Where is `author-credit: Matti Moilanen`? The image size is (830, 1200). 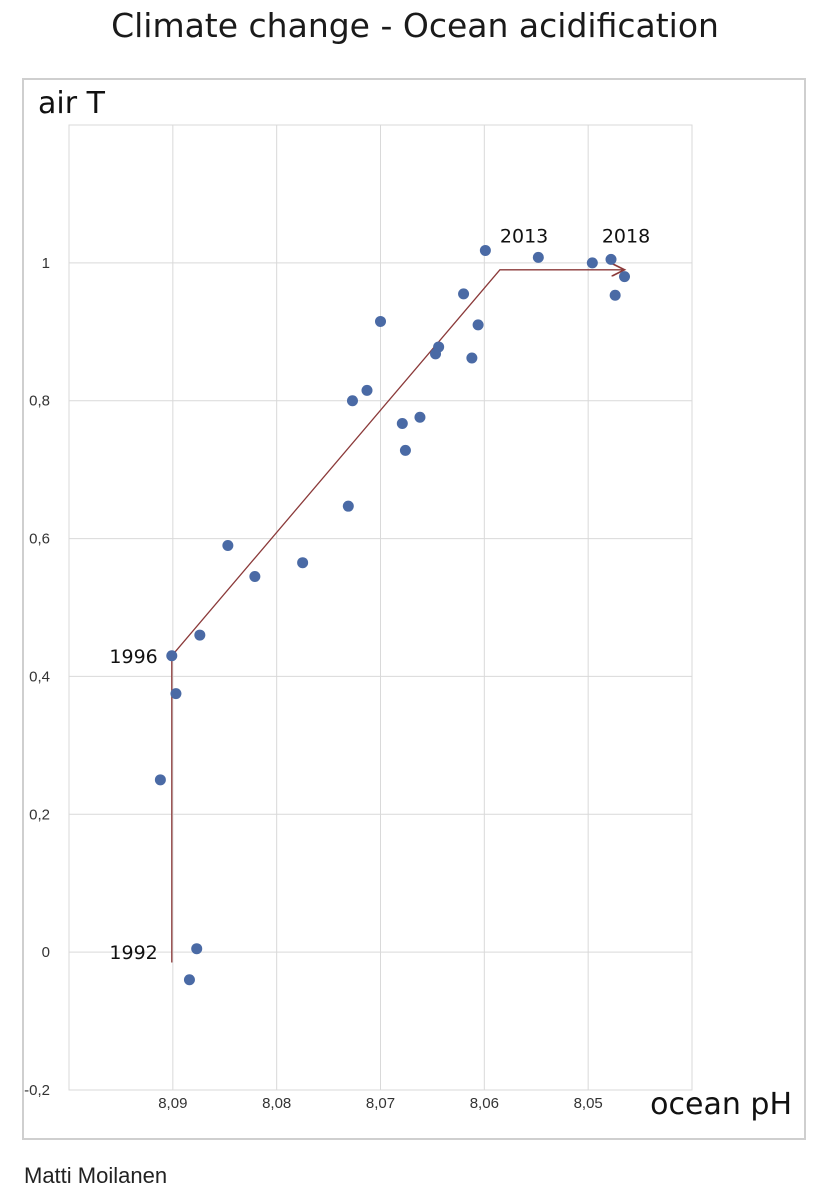 author-credit: Matti Moilanen is located at coordinates (96, 1175).